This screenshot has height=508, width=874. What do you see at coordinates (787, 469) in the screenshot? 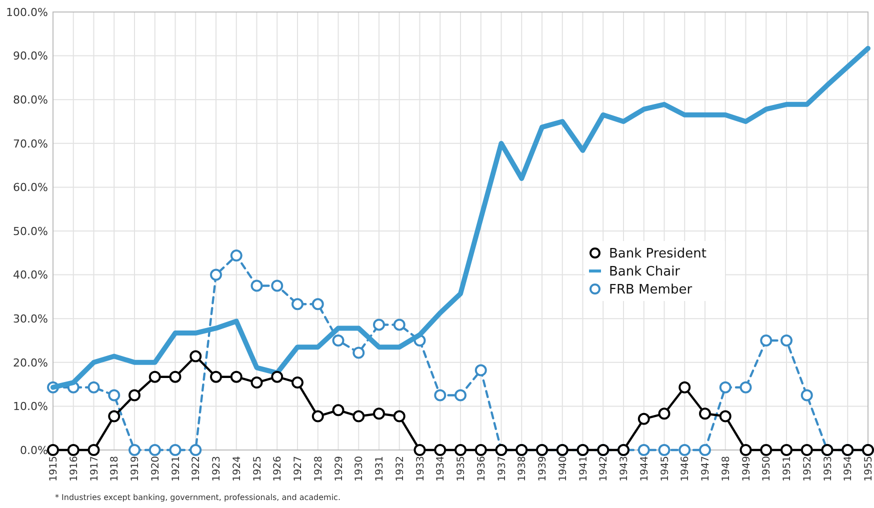
I see `x-tick-label: 1951` at bounding box center [787, 469].